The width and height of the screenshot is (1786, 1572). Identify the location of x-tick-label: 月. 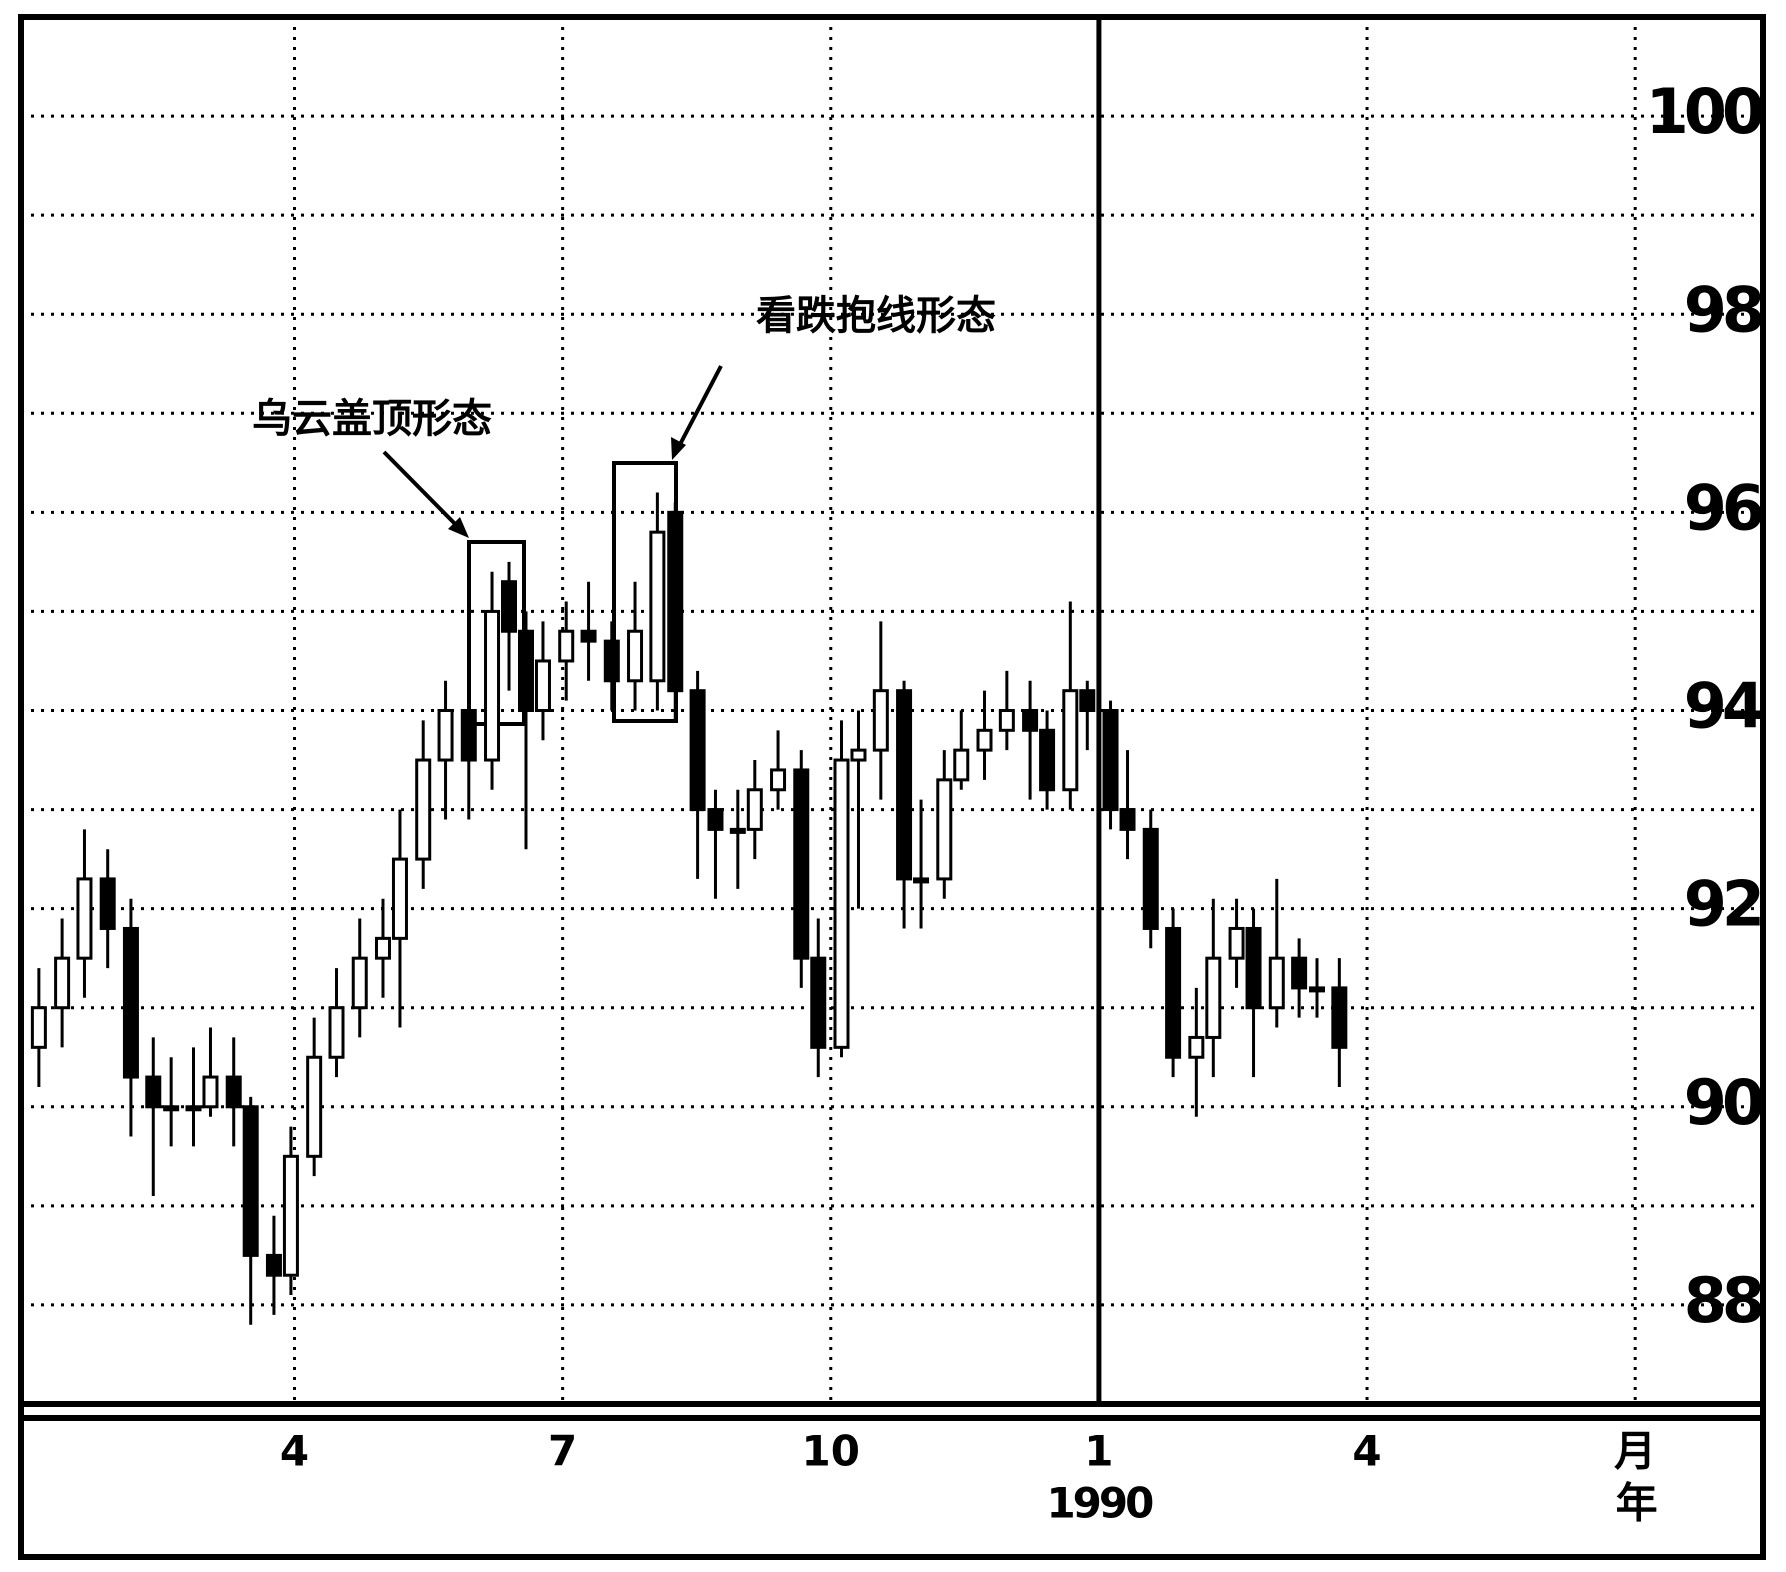
(1635, 1451).